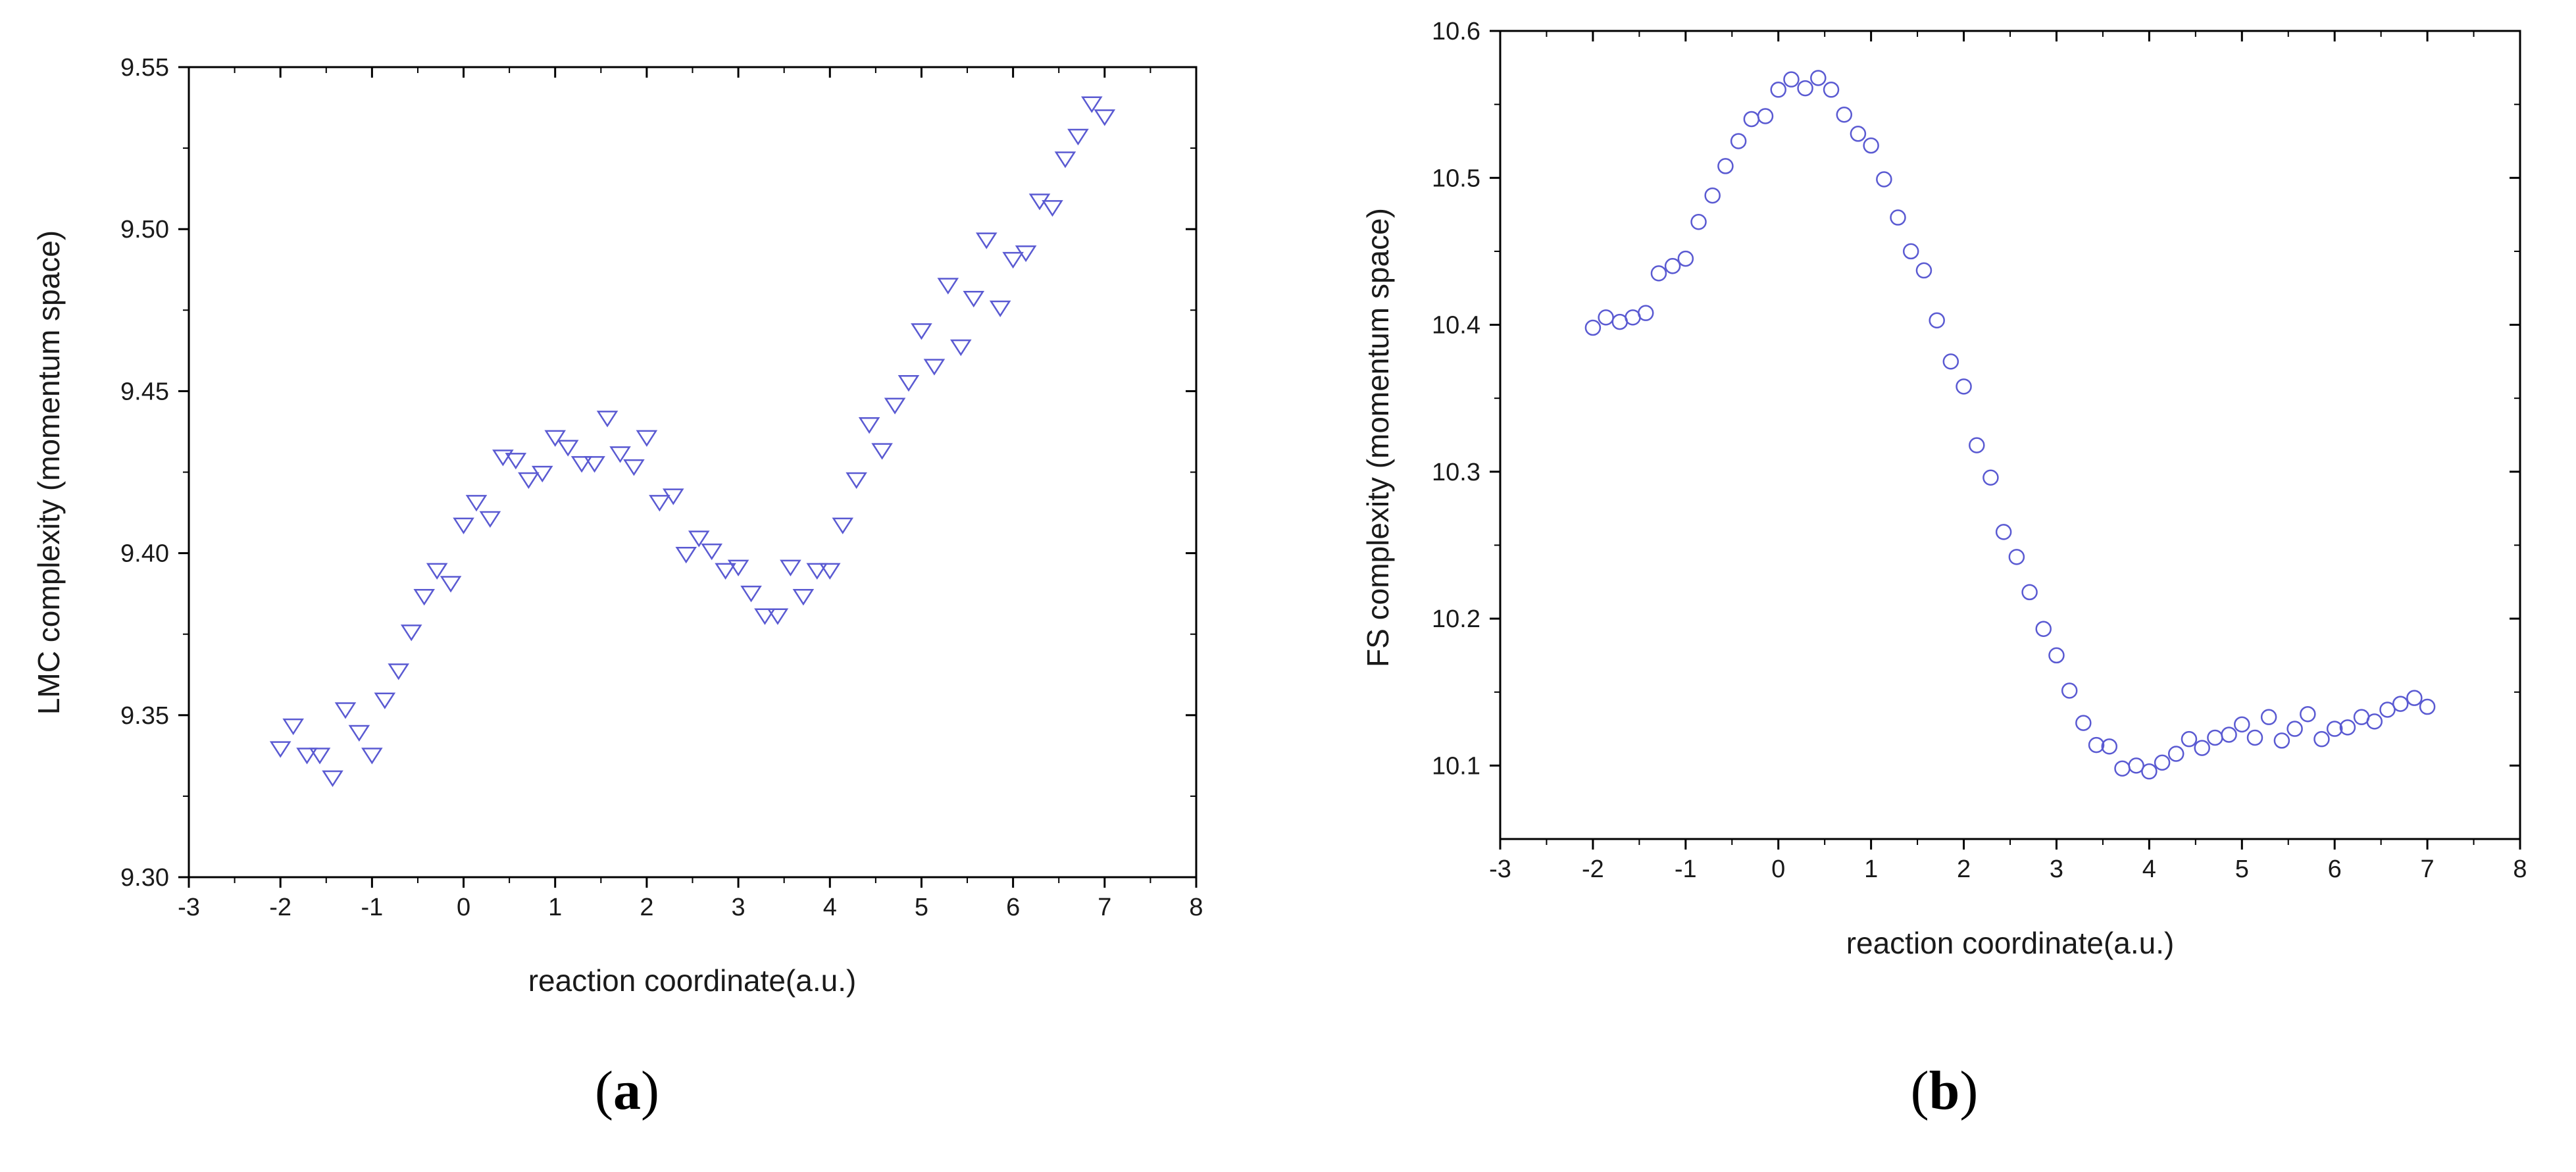 This screenshot has height=1172, width=2576. I want to click on x-axis-title-a: reaction coordinate(a.u.), so click(693, 980).